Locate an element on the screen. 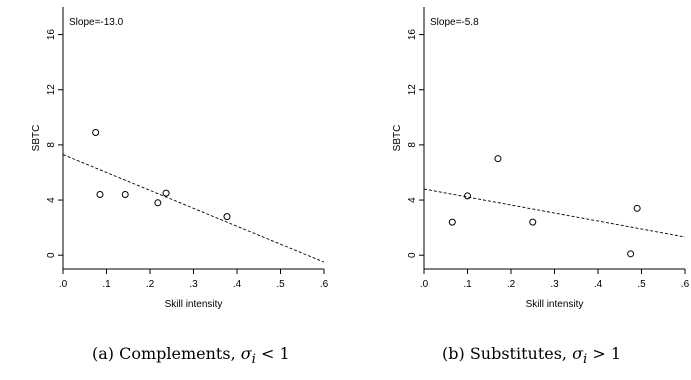 The height and width of the screenshot is (380, 691). caption-b: (b) Substitutes, σi > 1 is located at coordinates (531, 355).